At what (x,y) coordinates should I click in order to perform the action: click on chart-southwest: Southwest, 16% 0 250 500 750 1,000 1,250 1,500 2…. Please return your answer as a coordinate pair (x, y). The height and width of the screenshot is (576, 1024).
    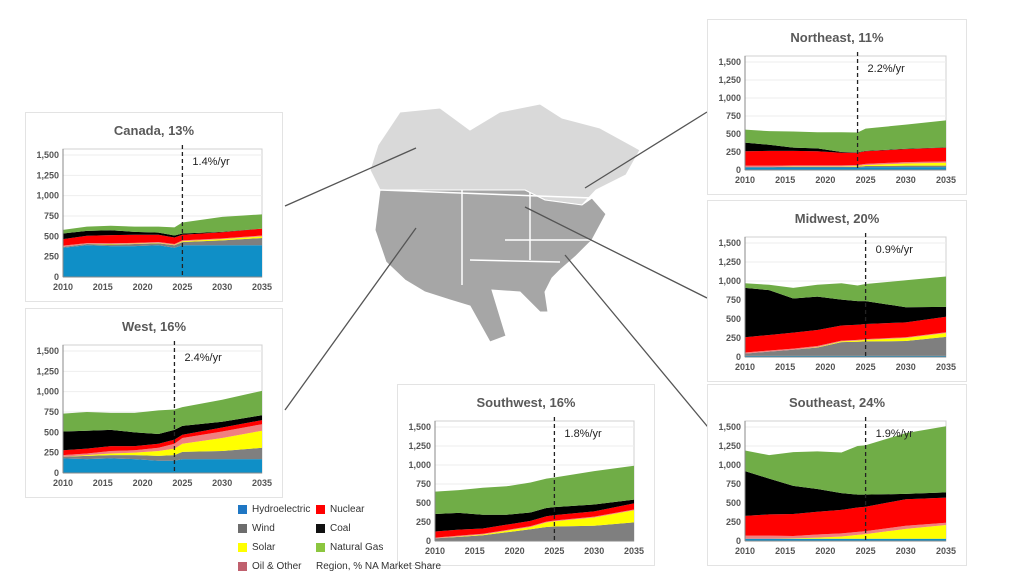
    Looking at the image, I should click on (526, 475).